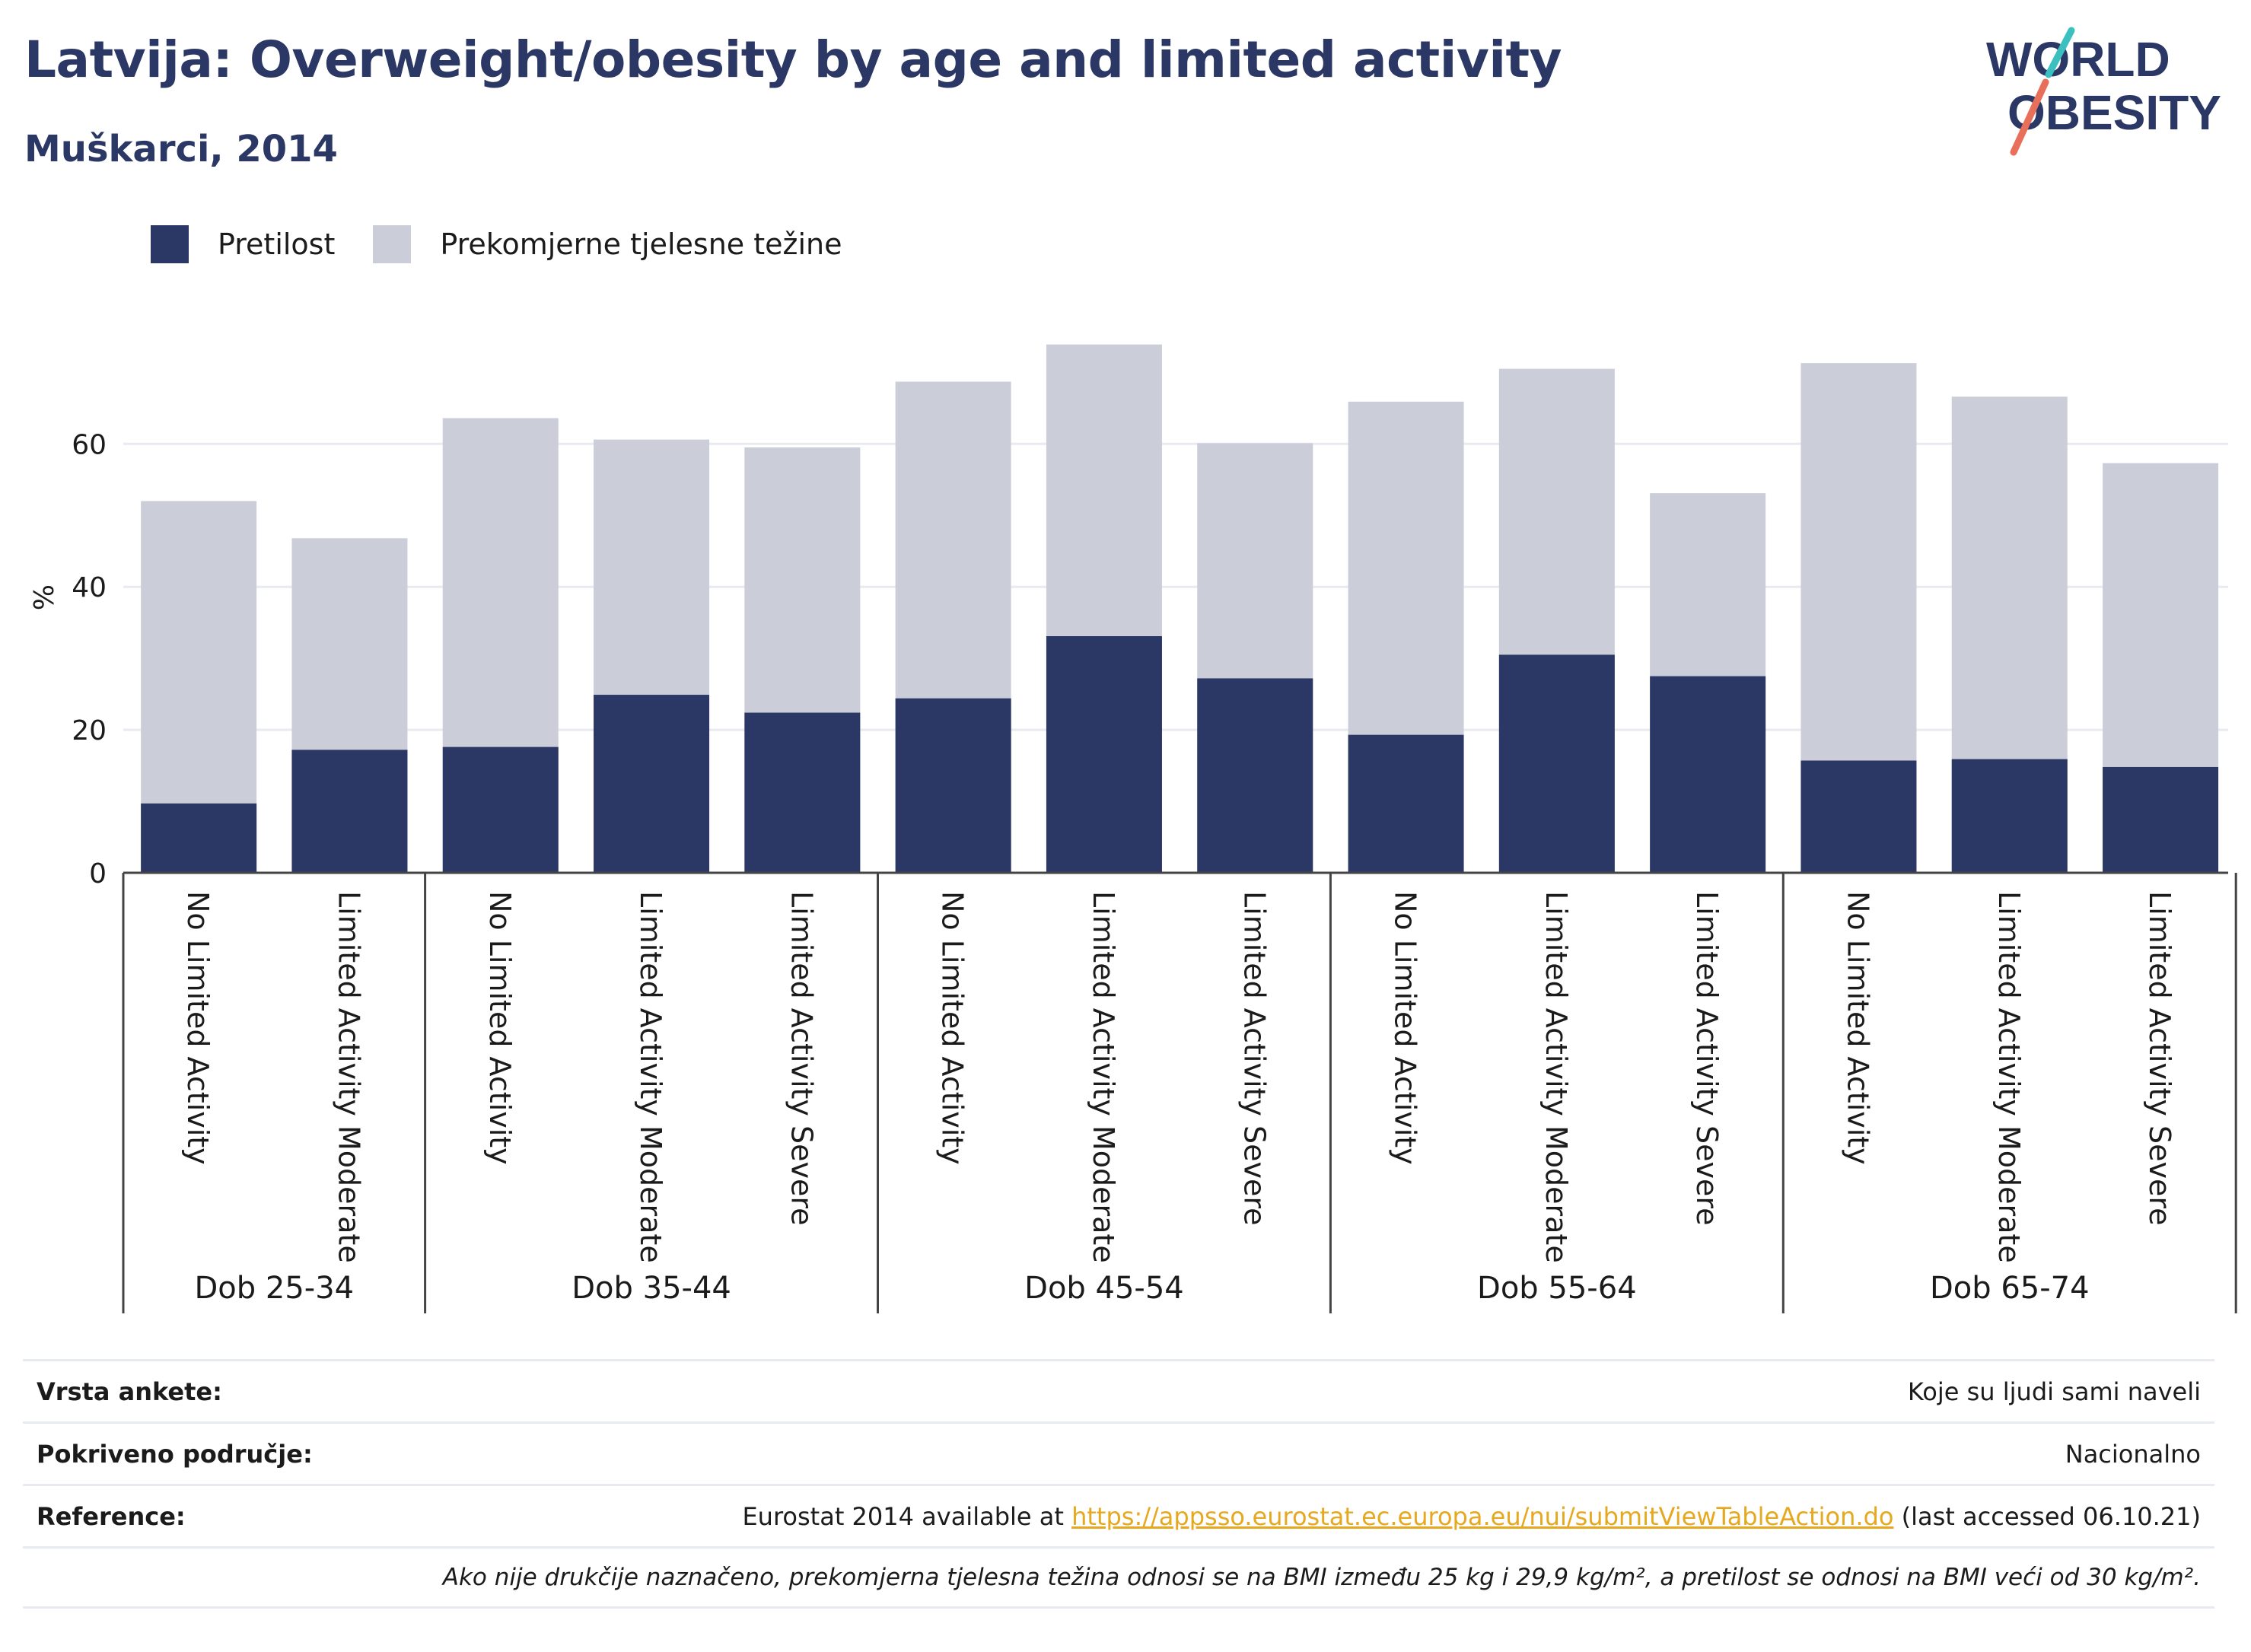 This screenshot has height=1652, width=2251. What do you see at coordinates (89, 444) in the screenshot?
I see `y-tick-label: 60` at bounding box center [89, 444].